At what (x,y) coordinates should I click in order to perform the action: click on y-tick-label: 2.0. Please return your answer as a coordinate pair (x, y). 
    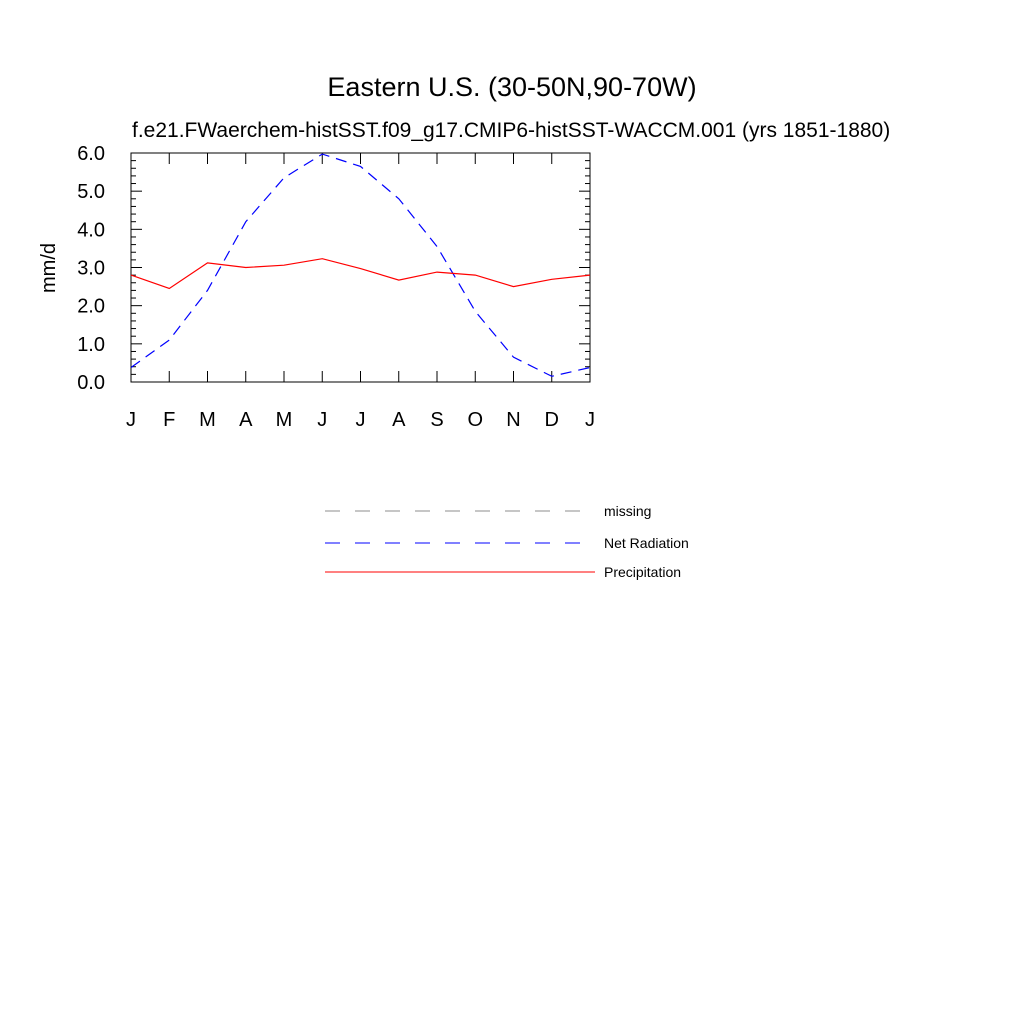
    Looking at the image, I should click on (91, 307).